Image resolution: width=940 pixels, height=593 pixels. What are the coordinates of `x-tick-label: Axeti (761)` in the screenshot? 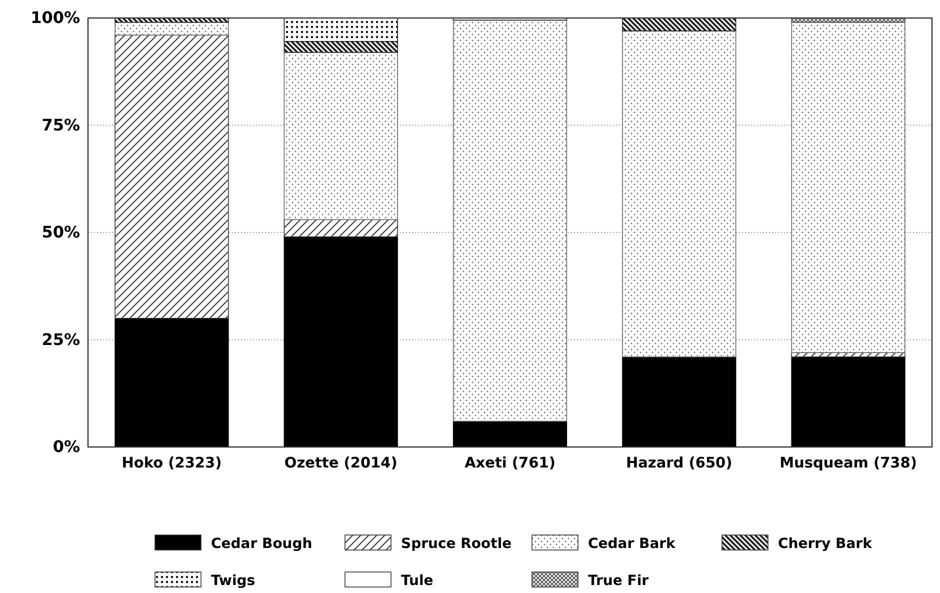 It's located at (510, 463).